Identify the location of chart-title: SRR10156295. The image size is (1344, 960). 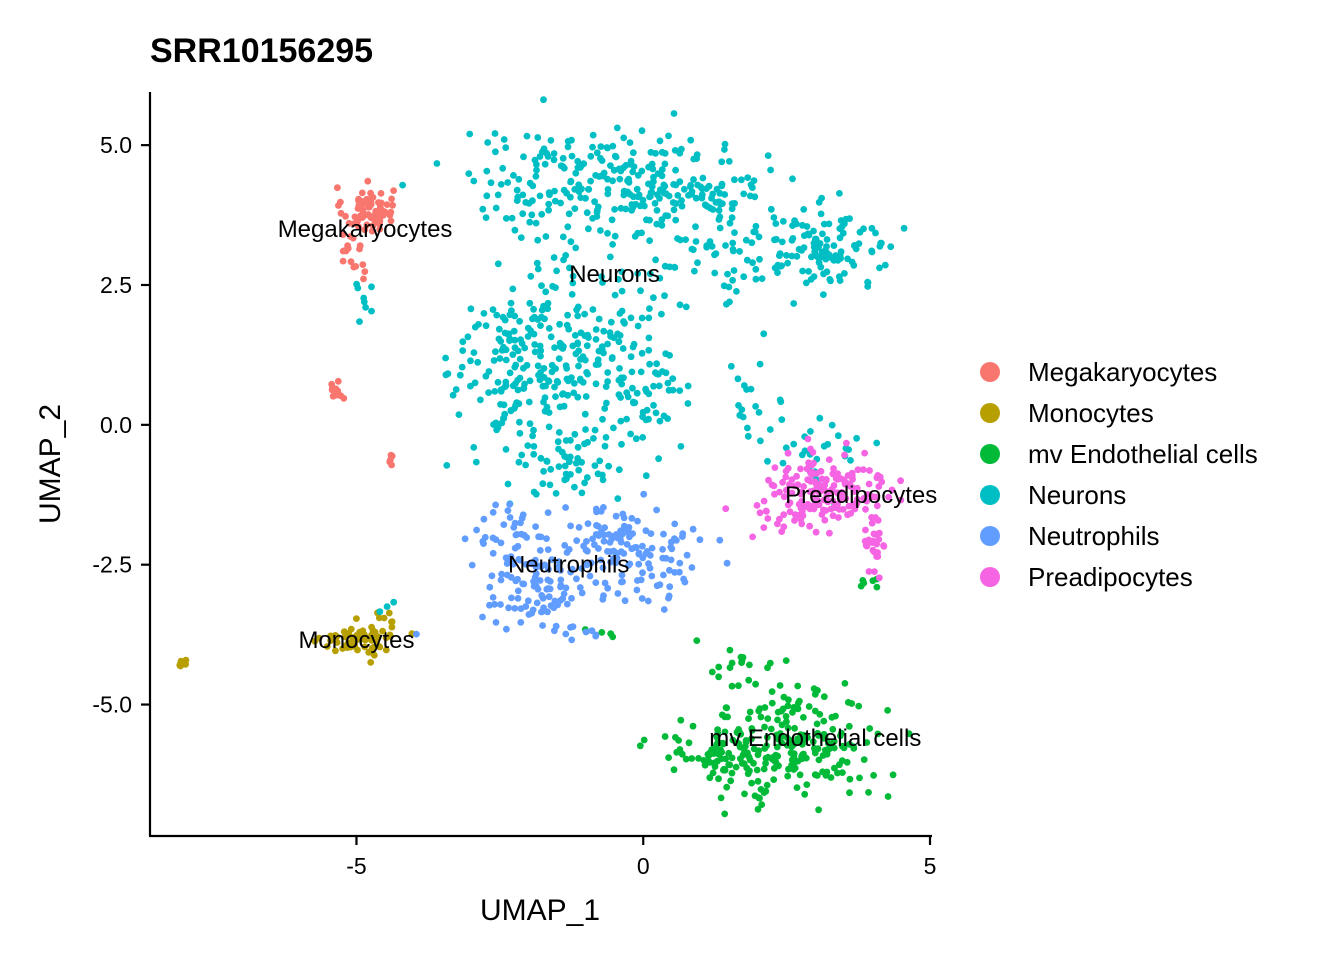
(261, 51).